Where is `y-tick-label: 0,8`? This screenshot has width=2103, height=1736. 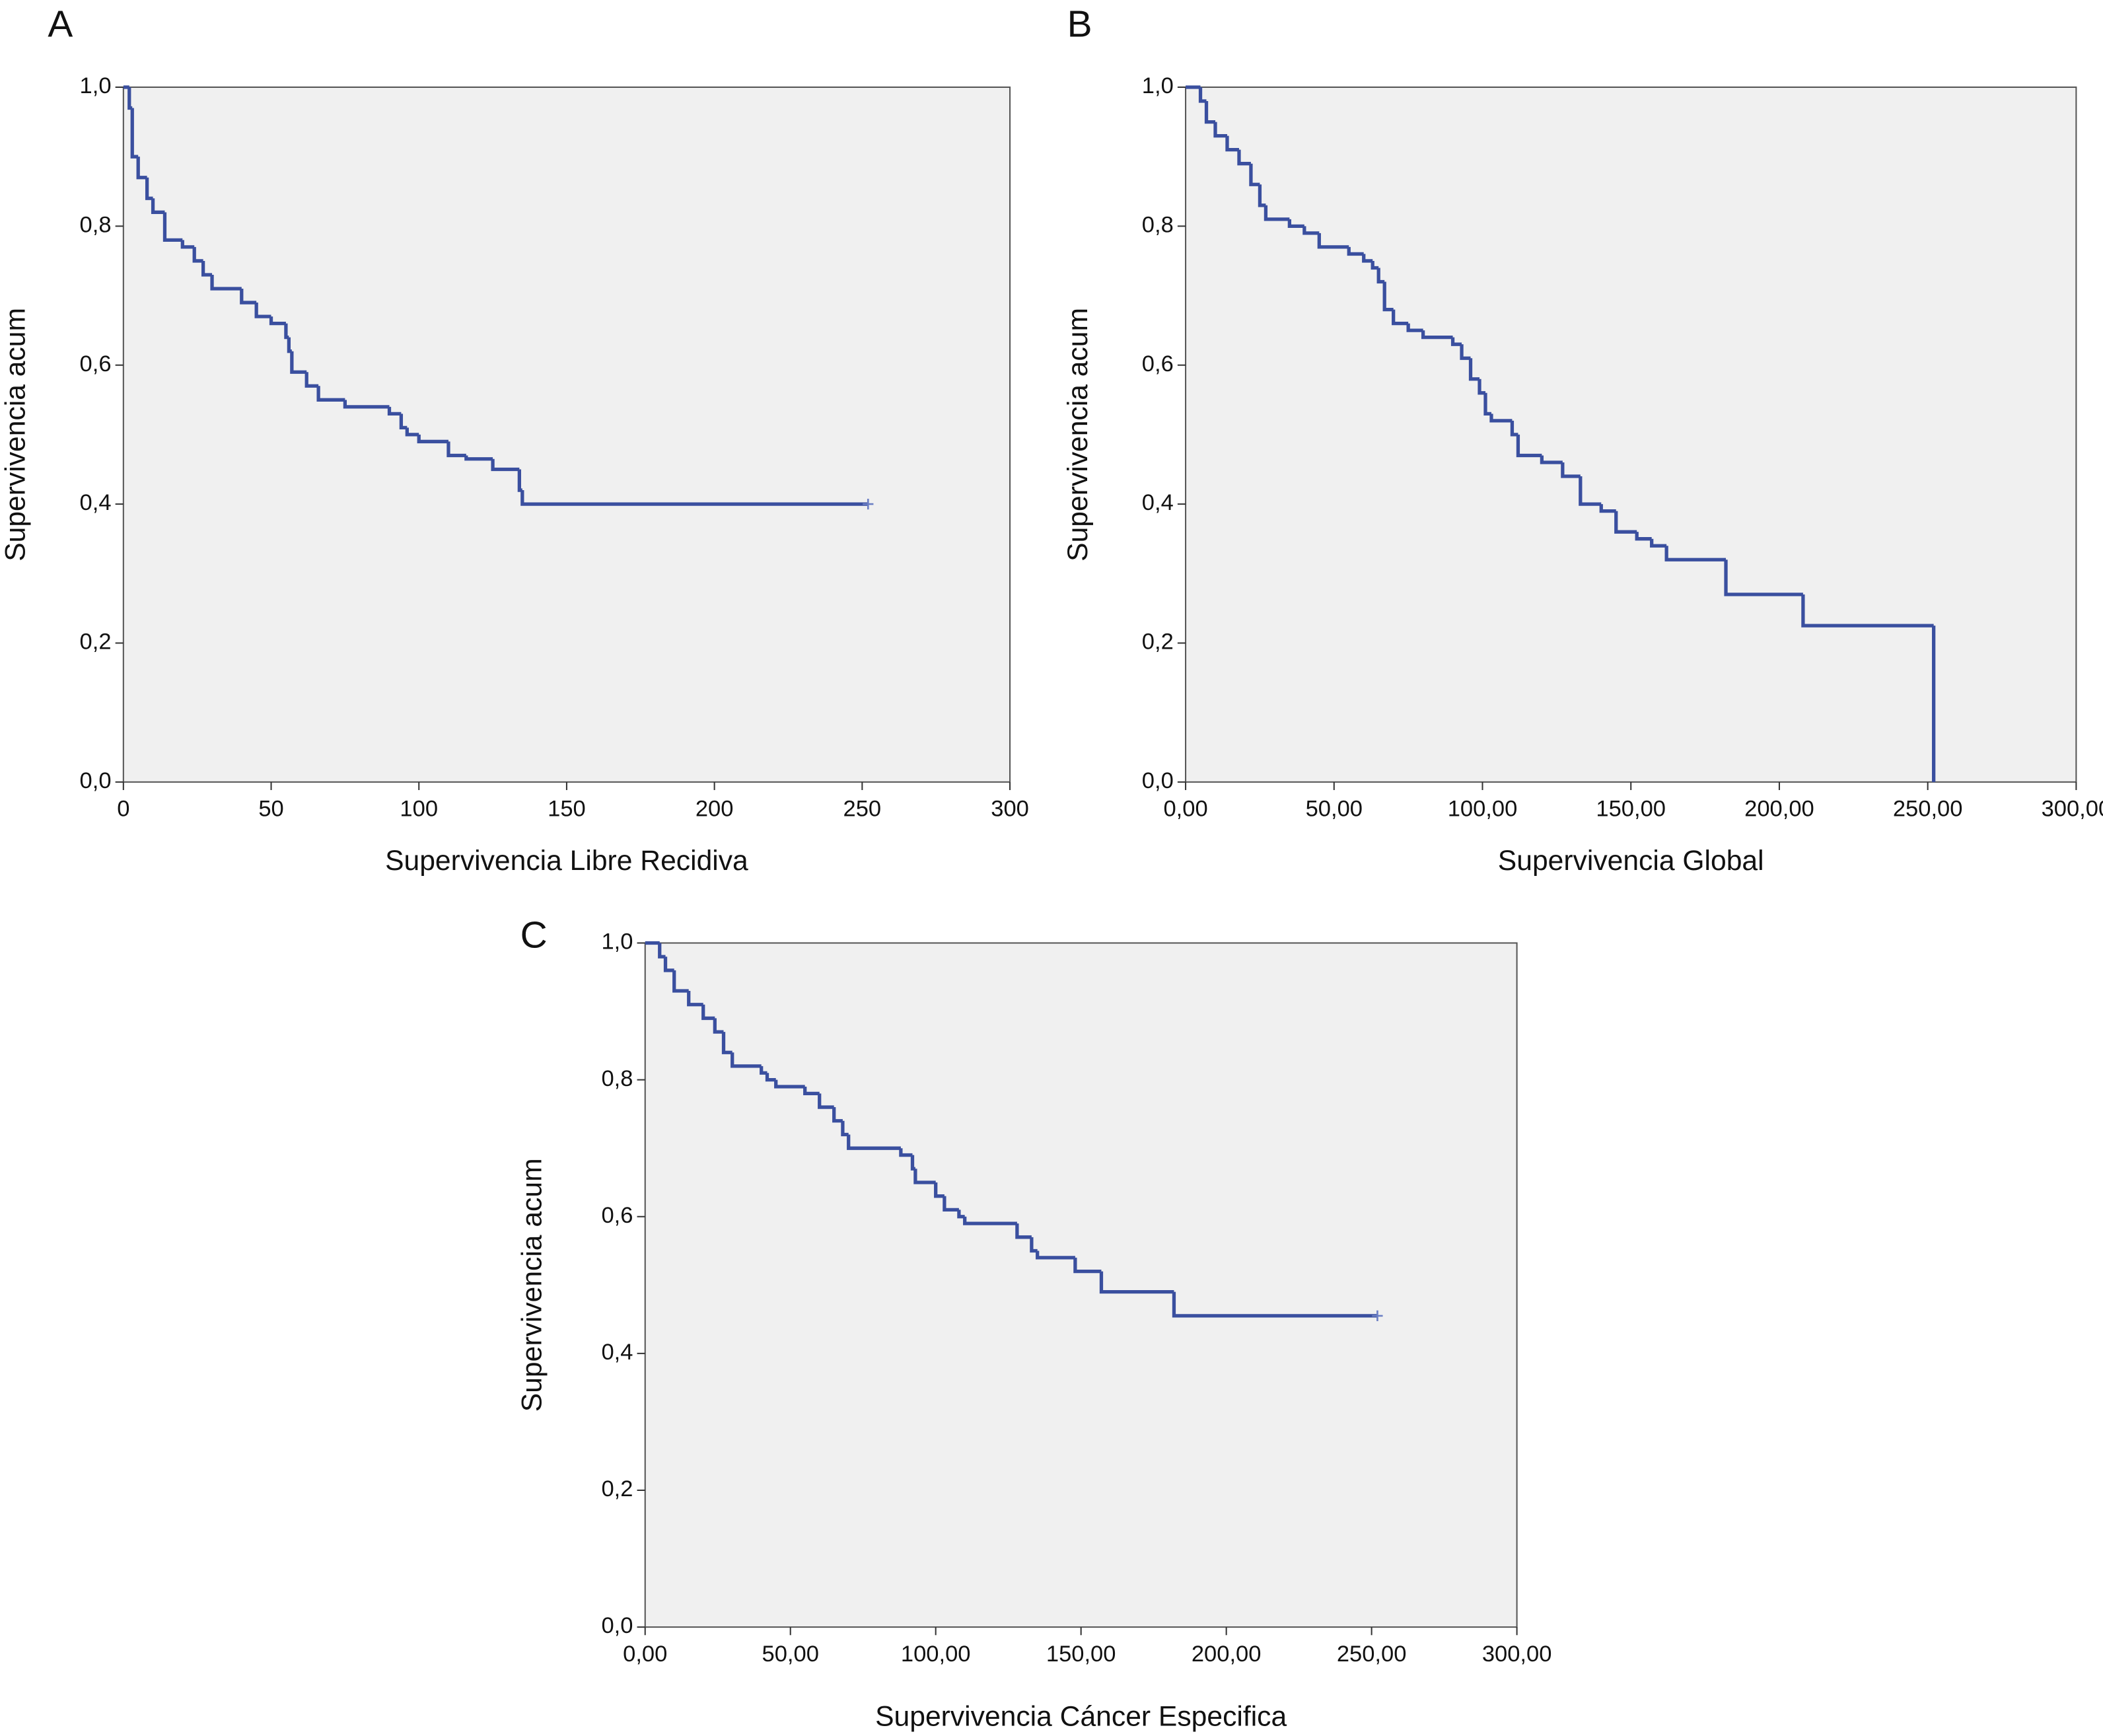 y-tick-label: 0,8 is located at coordinates (617, 1078).